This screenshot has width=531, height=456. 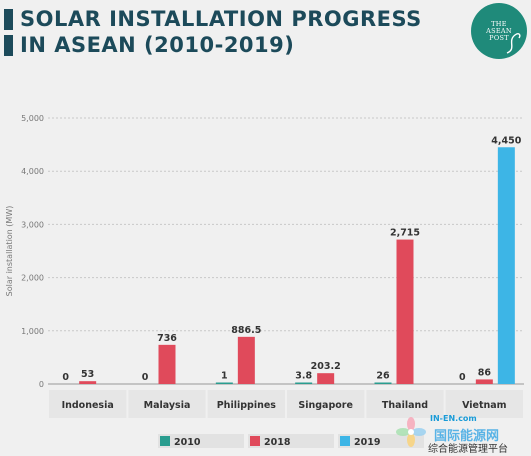 I want to click on data-label: 86, so click(x=485, y=372).